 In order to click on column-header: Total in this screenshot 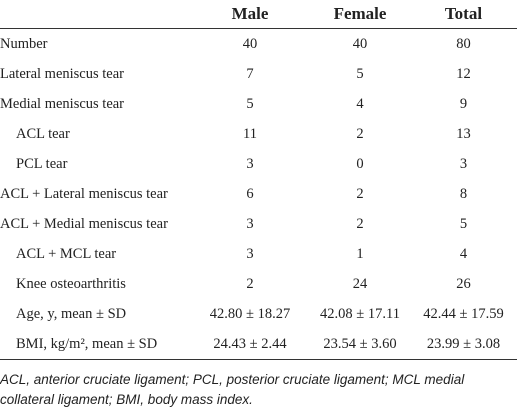, I will do `click(463, 14)`.